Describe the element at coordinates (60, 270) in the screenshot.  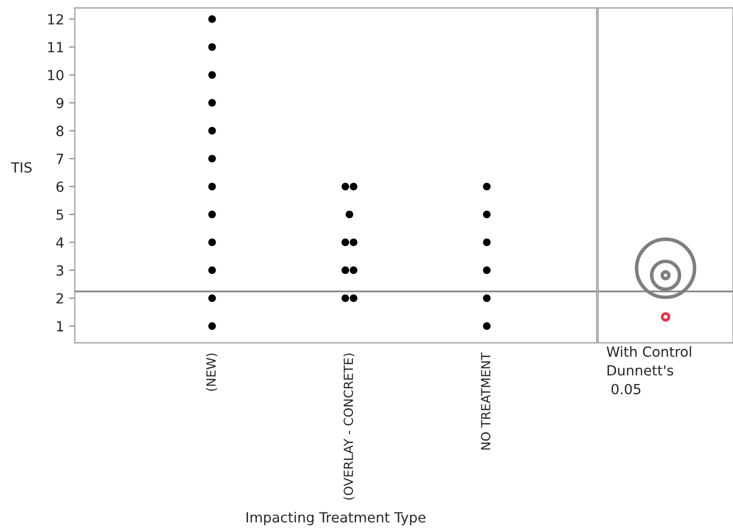
I see `y-tick-label: 3` at that location.